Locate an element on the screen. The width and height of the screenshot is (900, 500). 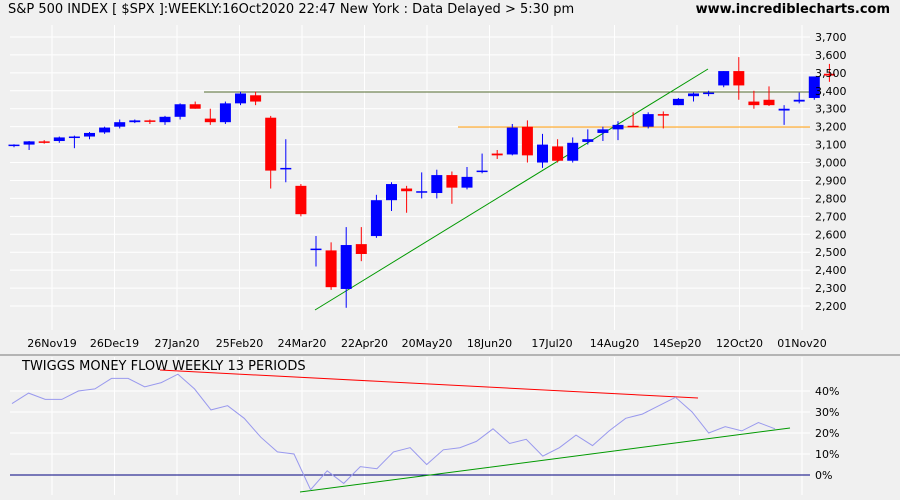
price-tick-label: 2,300 is located at coordinates (831, 288).